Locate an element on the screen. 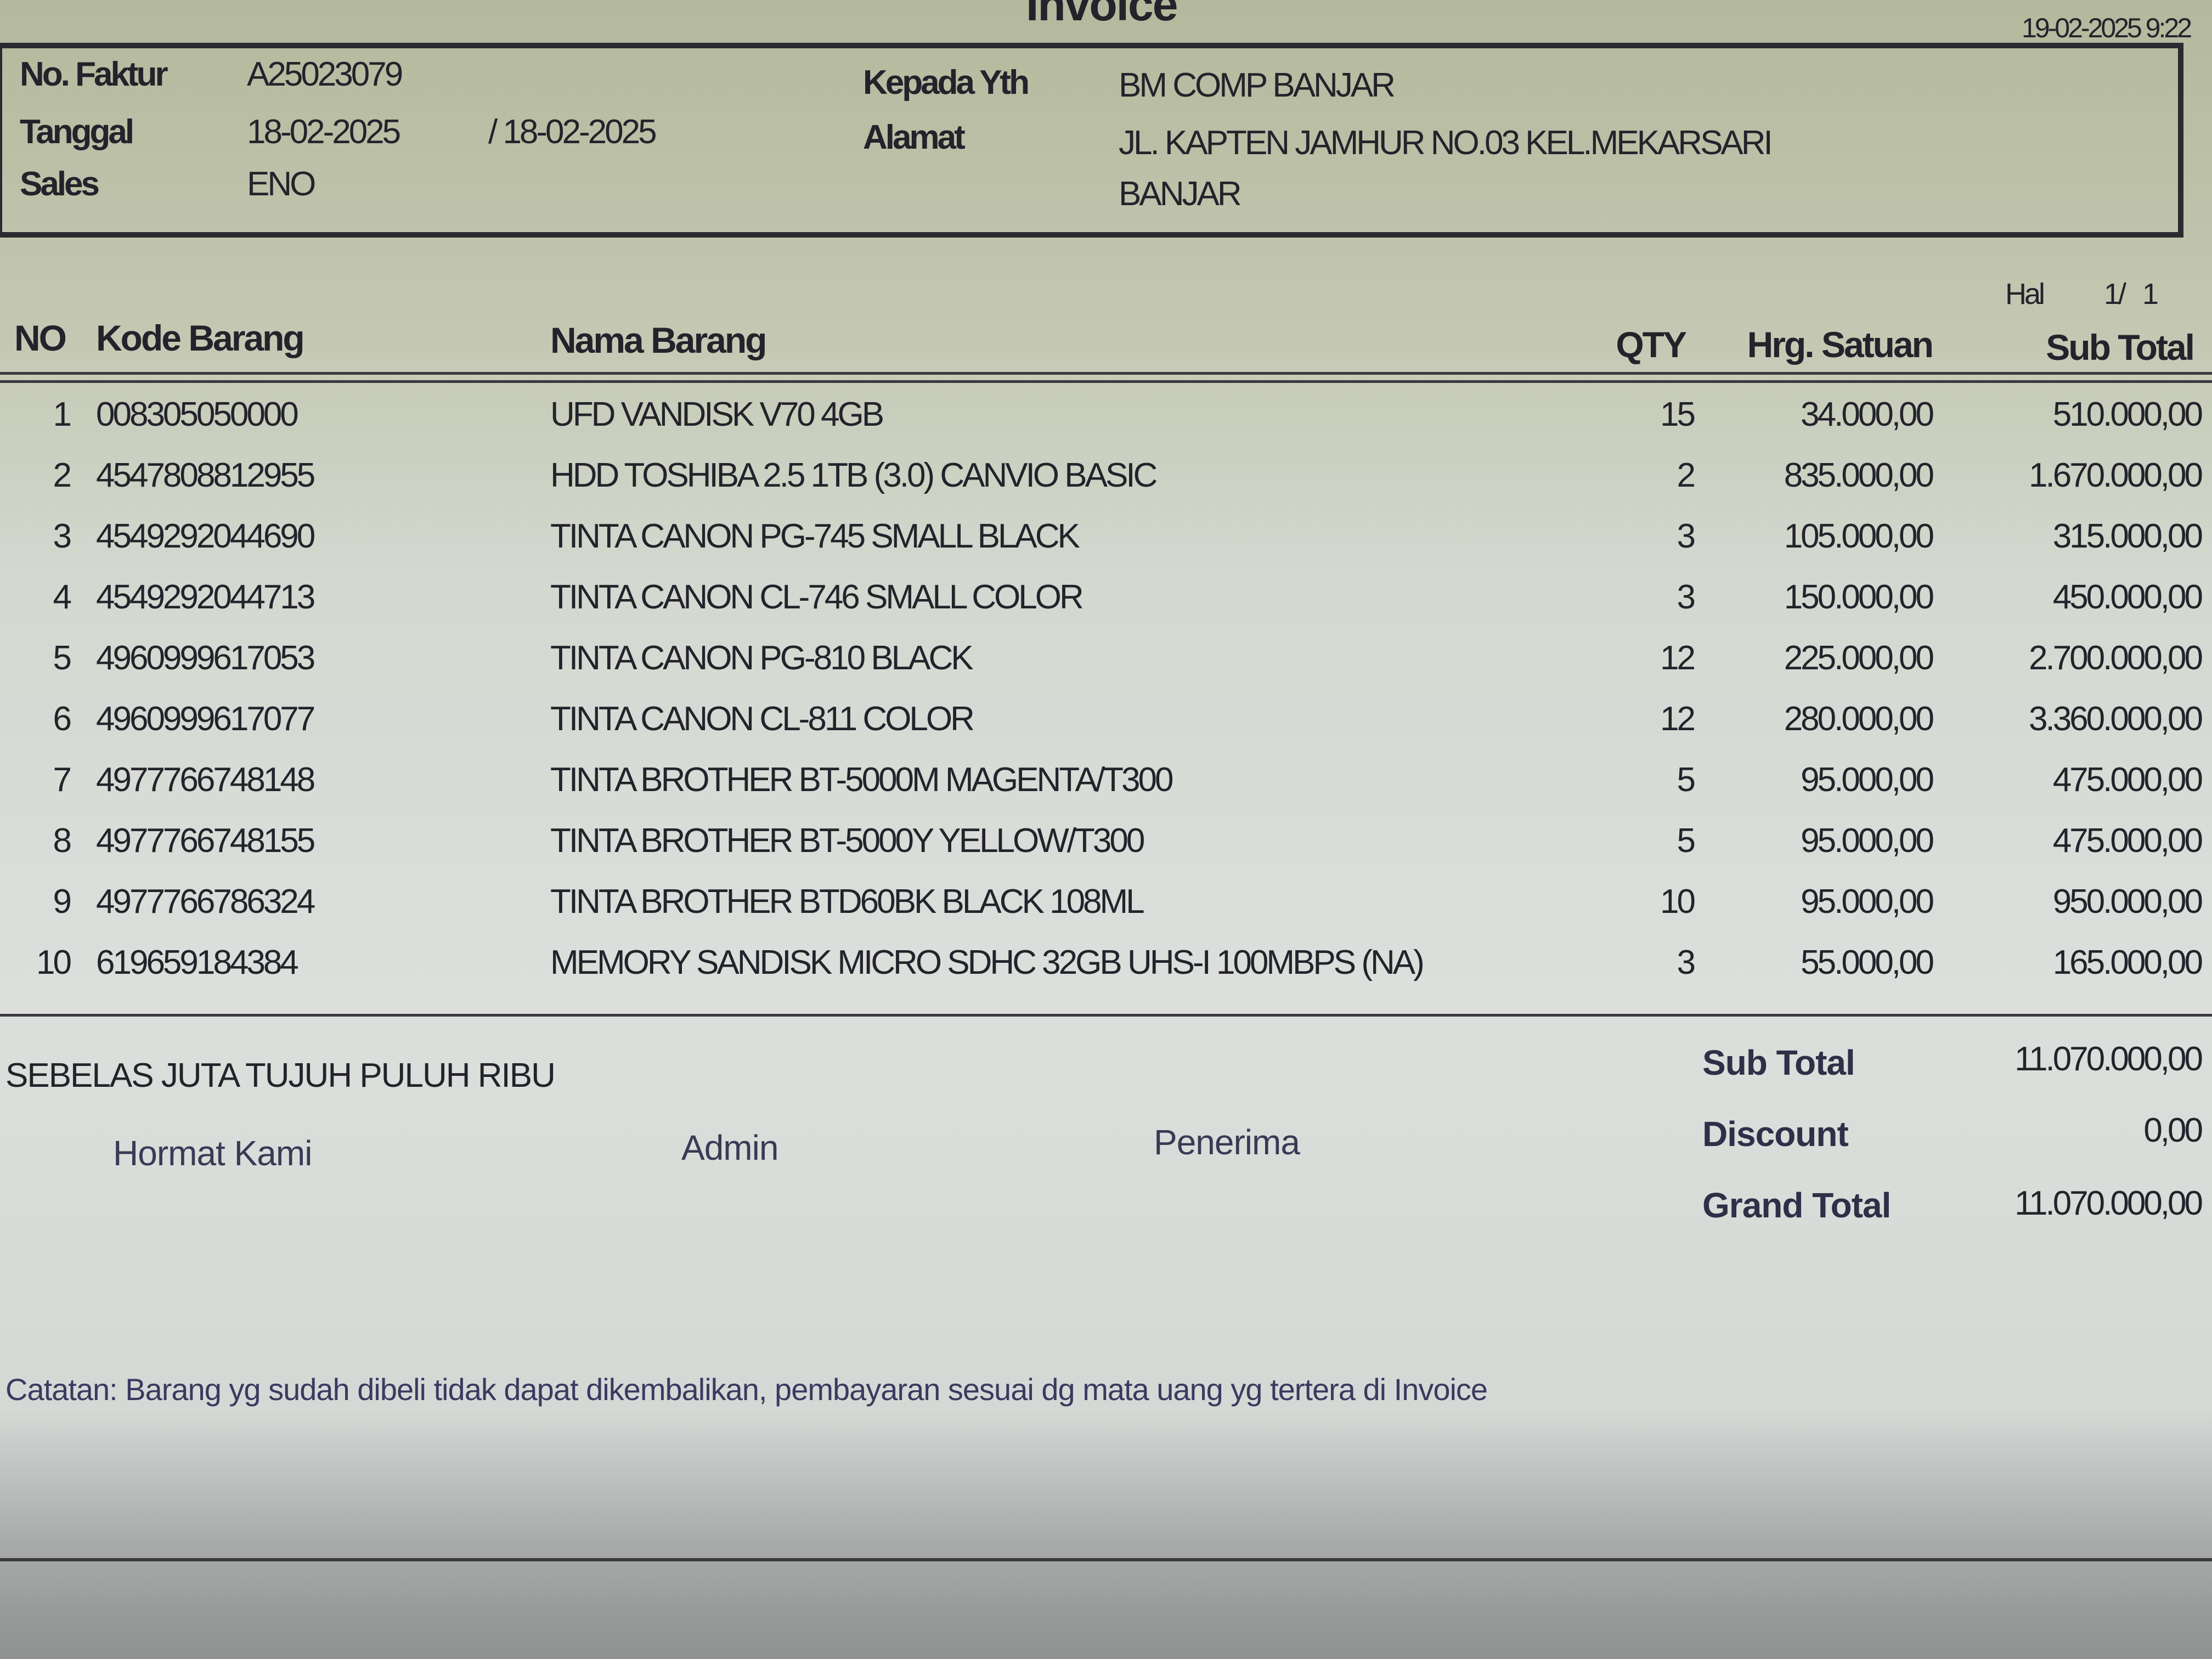 The width and height of the screenshot is (2212, 1659). row-subtotal: 1.670.000,00 is located at coordinates (2115, 475).